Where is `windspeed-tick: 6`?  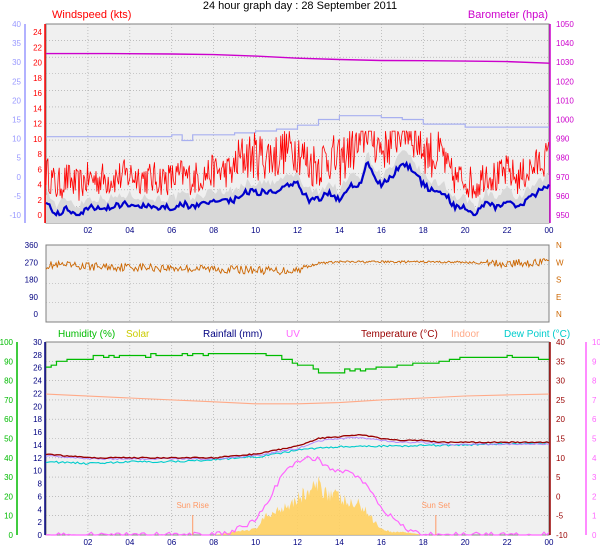 windspeed-tick: 6 is located at coordinates (40, 169).